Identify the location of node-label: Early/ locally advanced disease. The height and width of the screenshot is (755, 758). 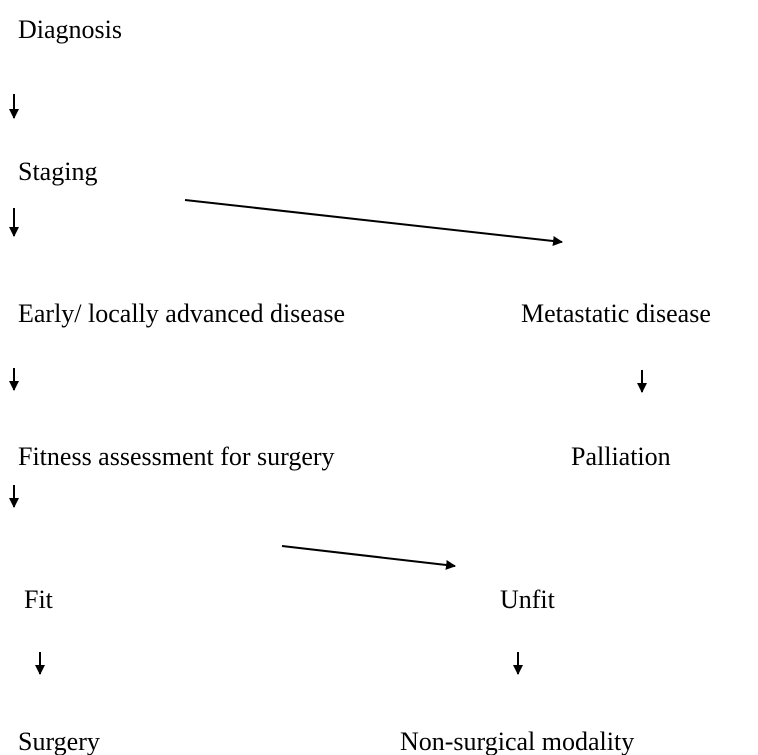
(181, 313).